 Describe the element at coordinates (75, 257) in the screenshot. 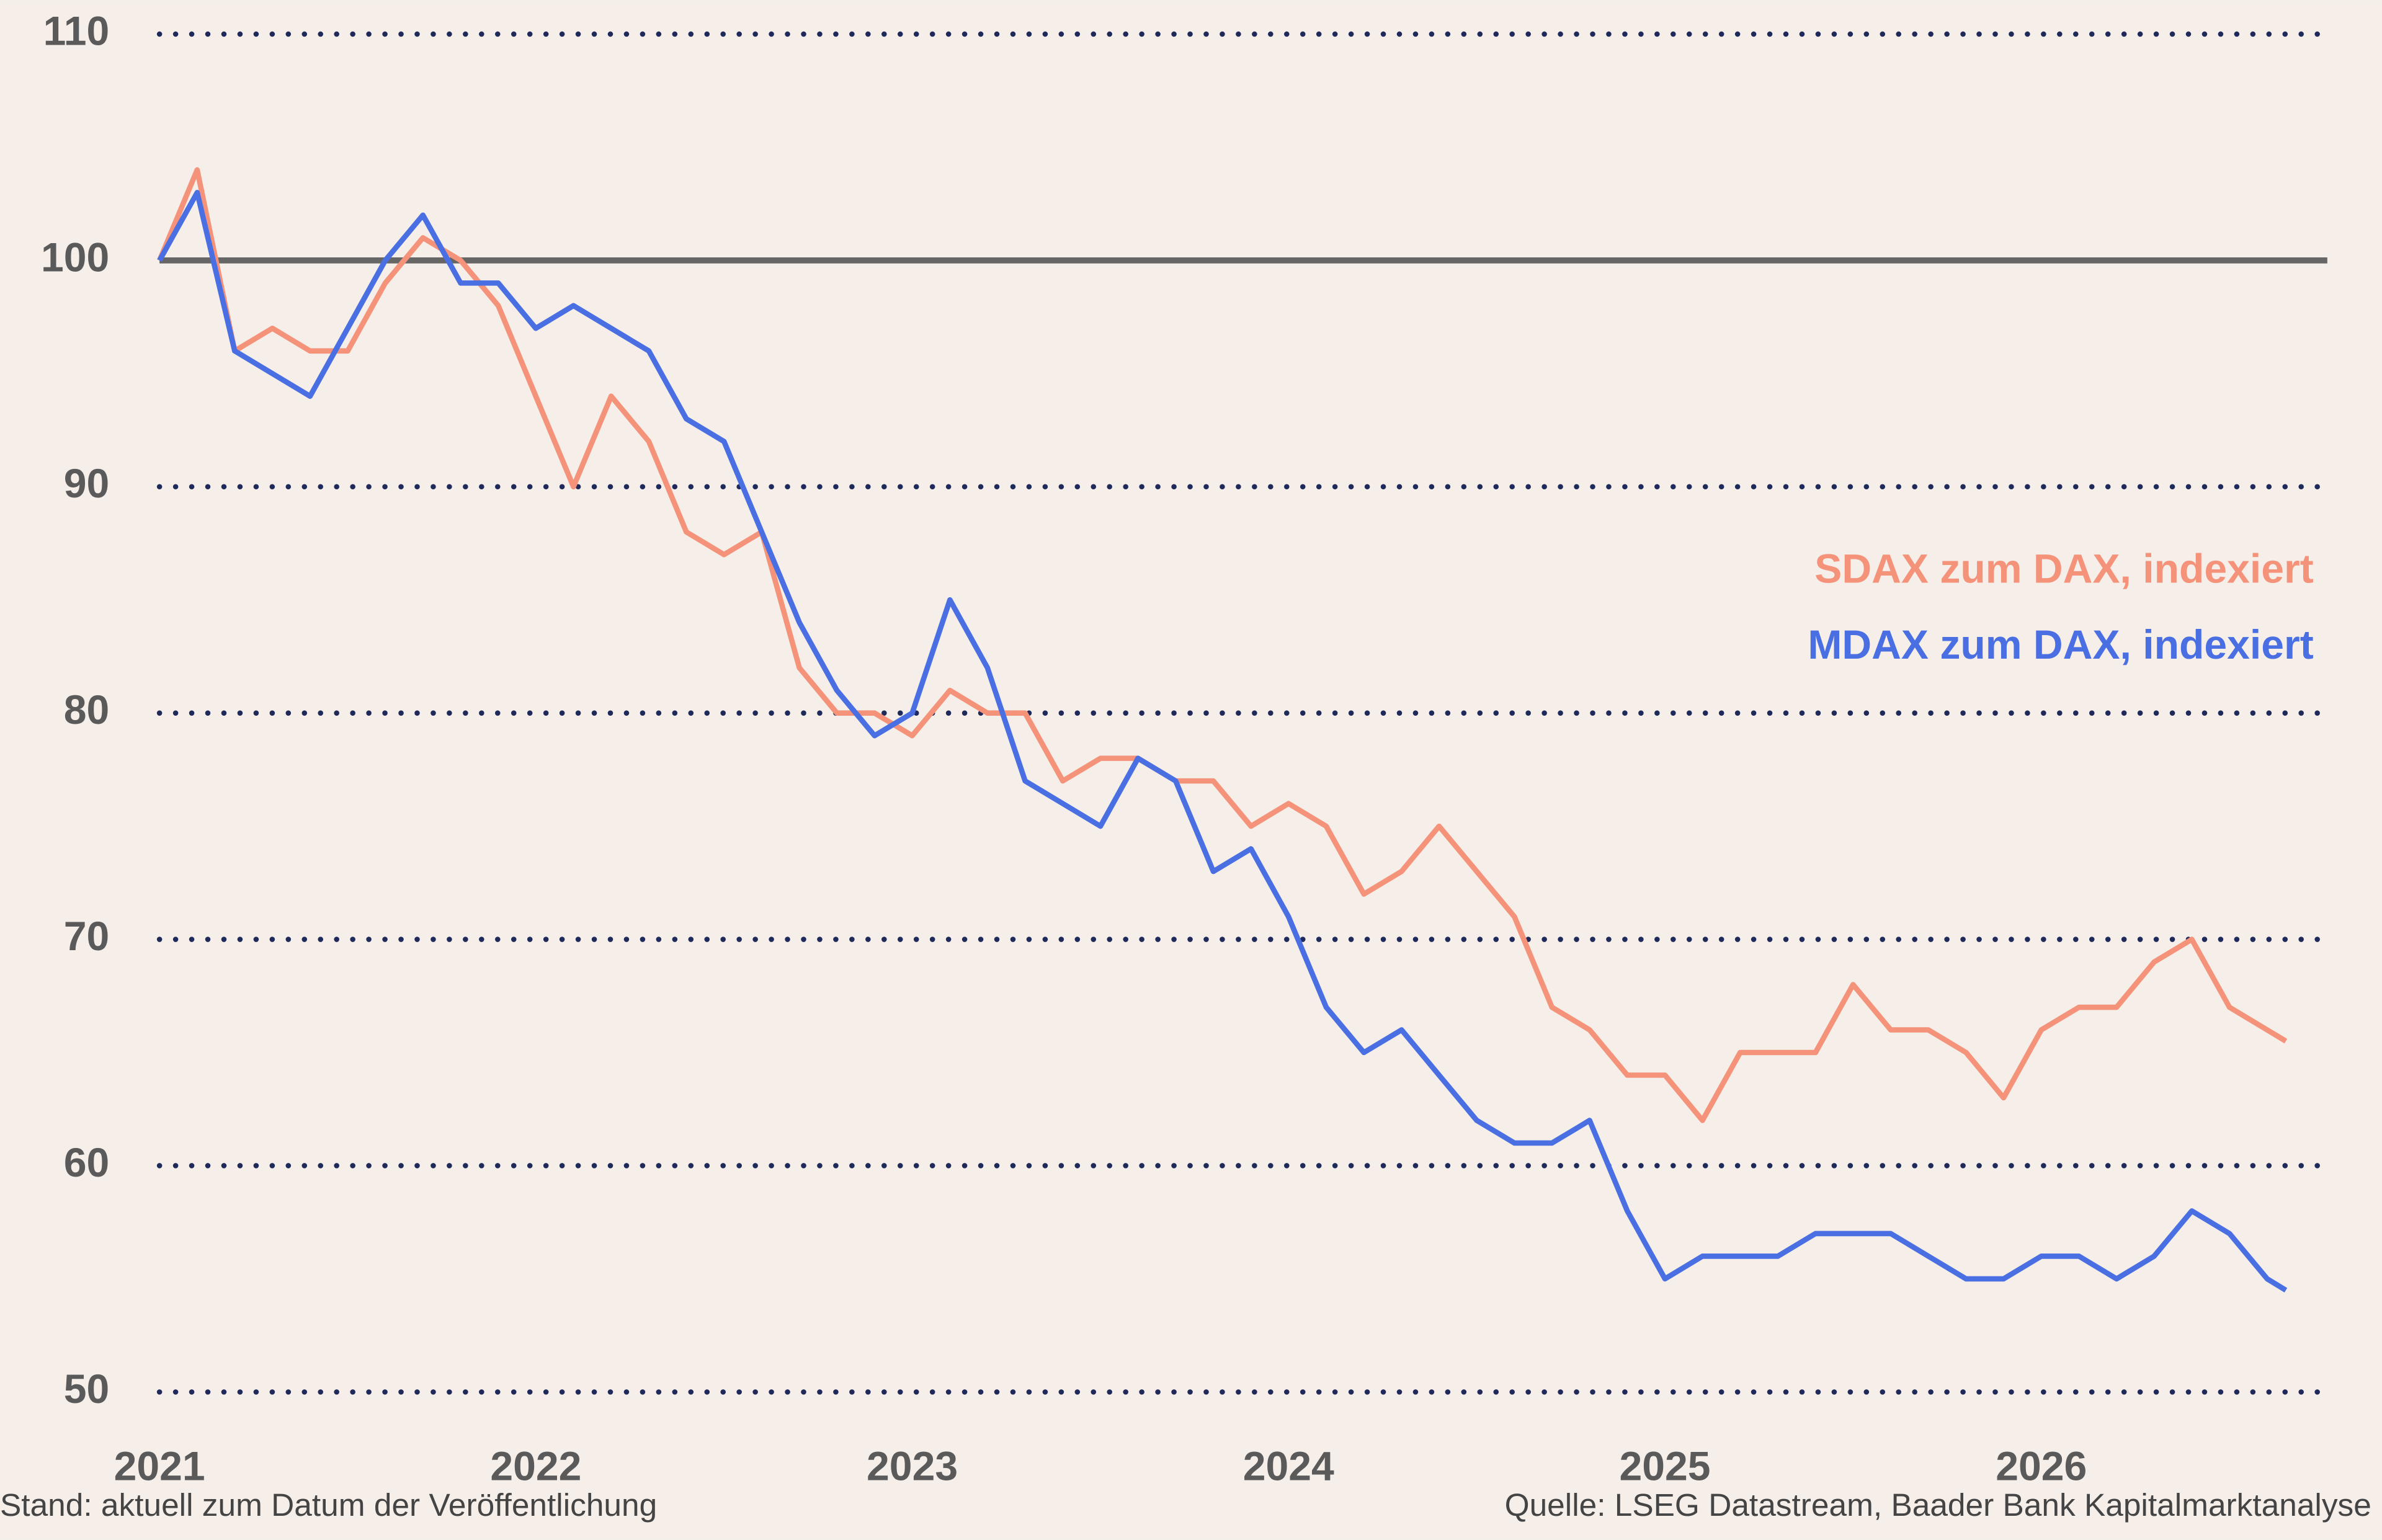

I see `y-tick-label: 100` at that location.